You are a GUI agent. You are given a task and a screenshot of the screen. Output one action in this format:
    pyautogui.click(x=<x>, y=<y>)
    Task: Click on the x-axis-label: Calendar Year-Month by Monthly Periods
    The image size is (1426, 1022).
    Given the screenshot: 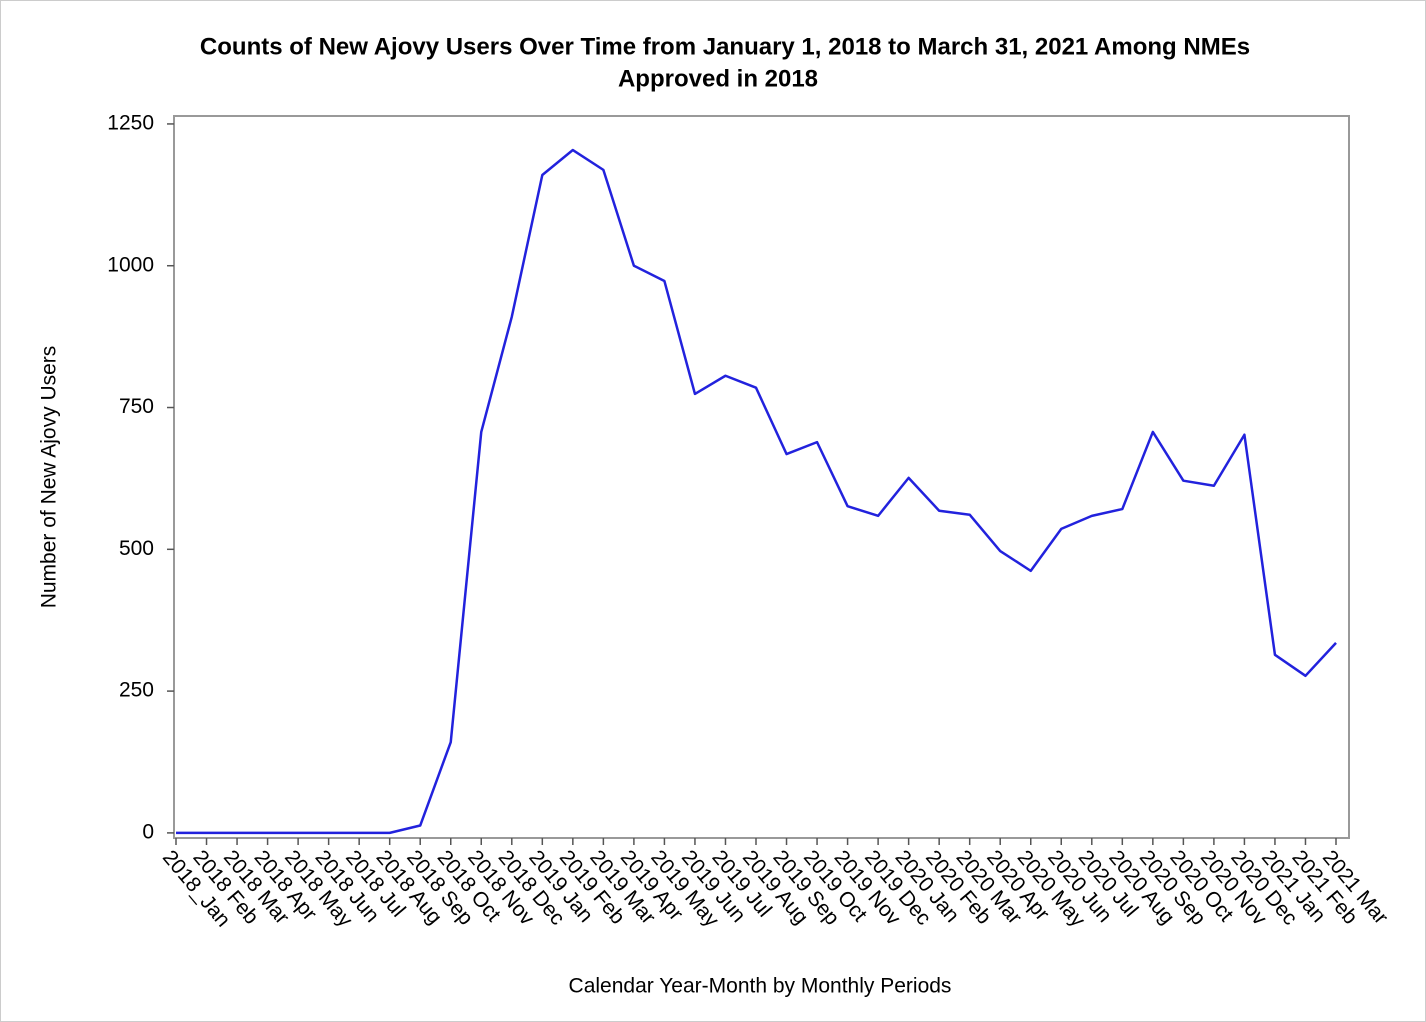 What is the action you would take?
    pyautogui.click(x=760, y=986)
    